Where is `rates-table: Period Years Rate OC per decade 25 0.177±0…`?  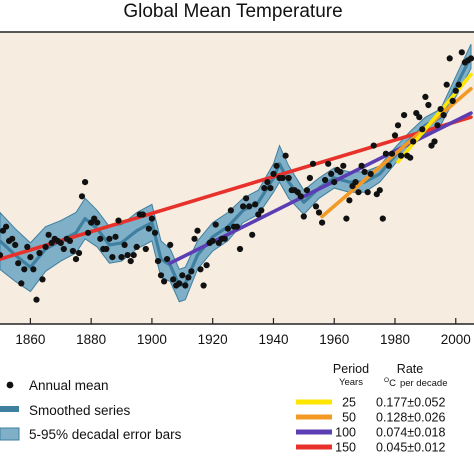 rates-table: Period Years Rate OC per decade 25 0.177±0… is located at coordinates (371, 408).